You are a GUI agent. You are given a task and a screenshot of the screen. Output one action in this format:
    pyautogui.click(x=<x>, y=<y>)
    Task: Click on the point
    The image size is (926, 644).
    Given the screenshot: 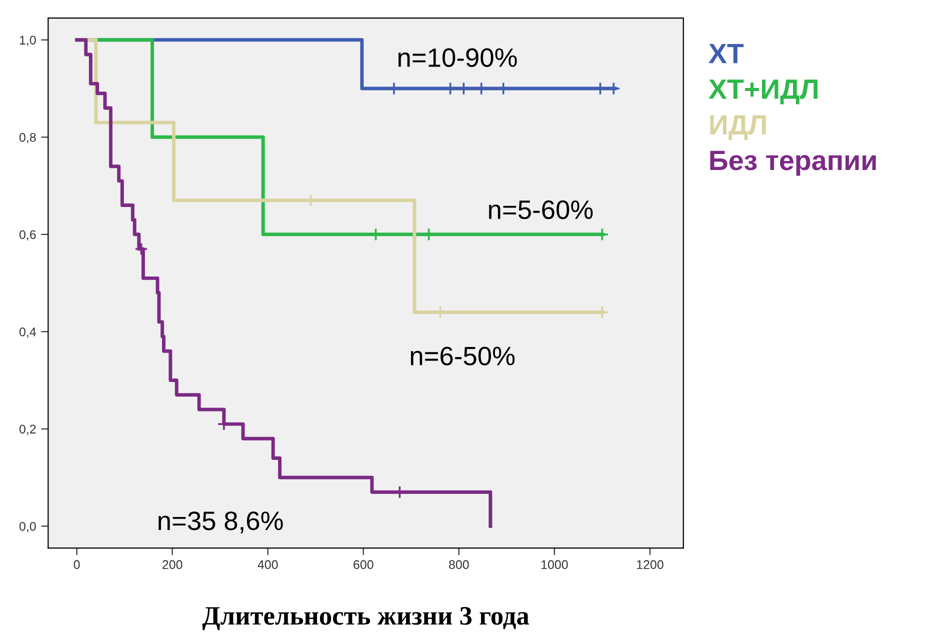 What is the action you would take?
    pyautogui.click(x=141, y=249)
    